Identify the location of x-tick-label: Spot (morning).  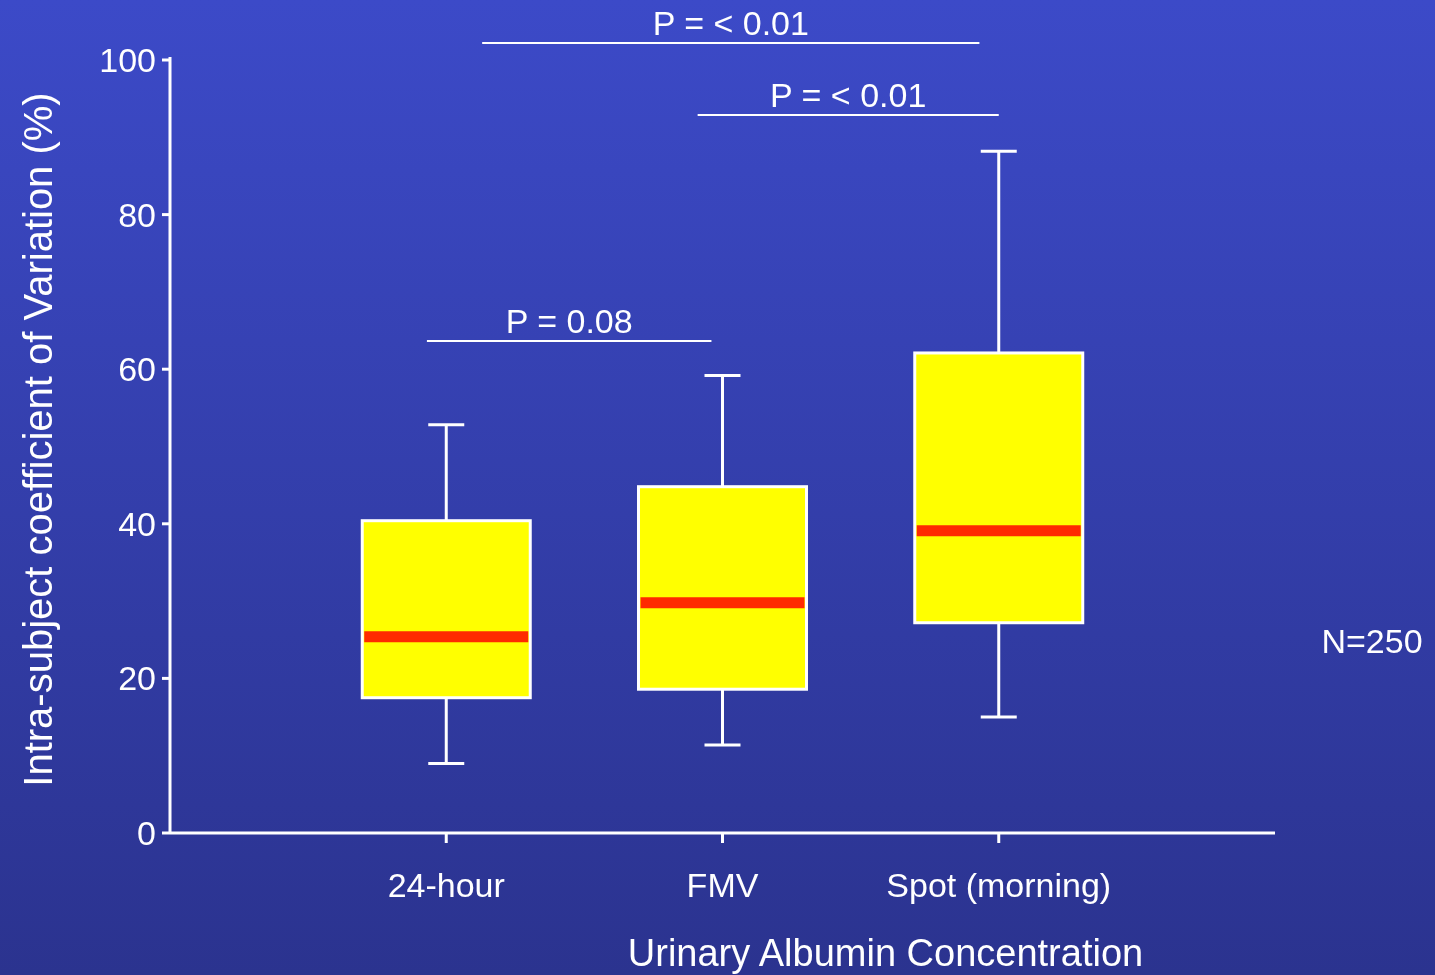
(999, 885).